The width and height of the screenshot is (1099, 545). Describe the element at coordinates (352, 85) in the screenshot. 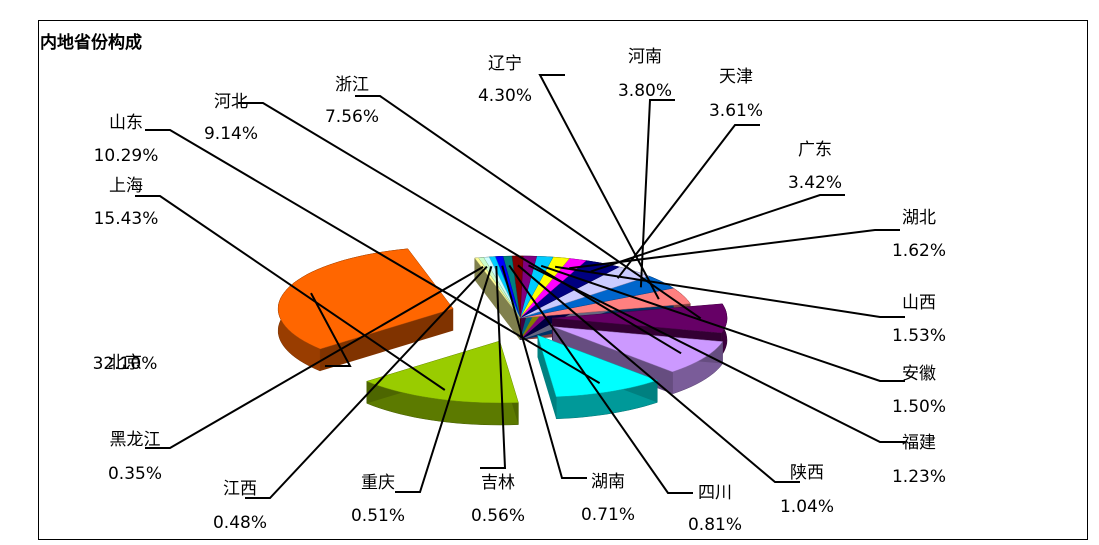

I see `slice-name-label-4: 浙江` at that location.